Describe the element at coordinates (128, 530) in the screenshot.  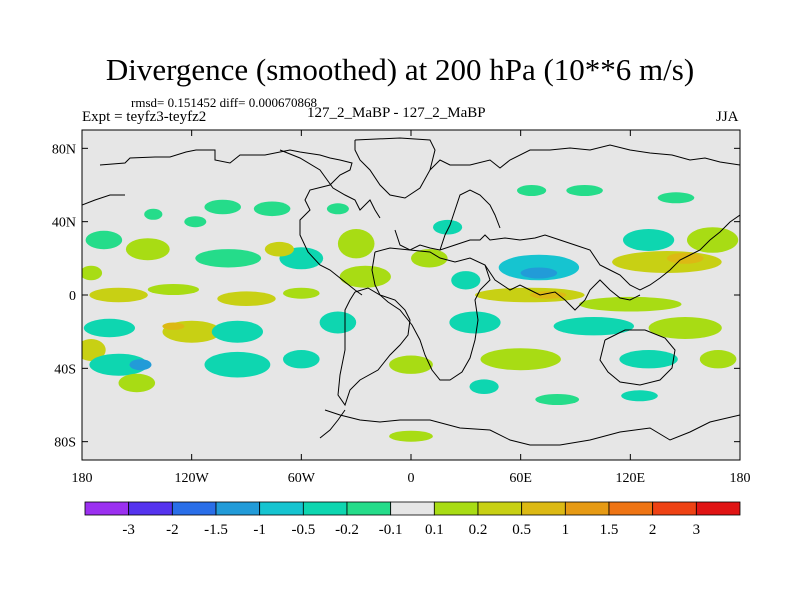
I see `colorbar-label: -3` at that location.